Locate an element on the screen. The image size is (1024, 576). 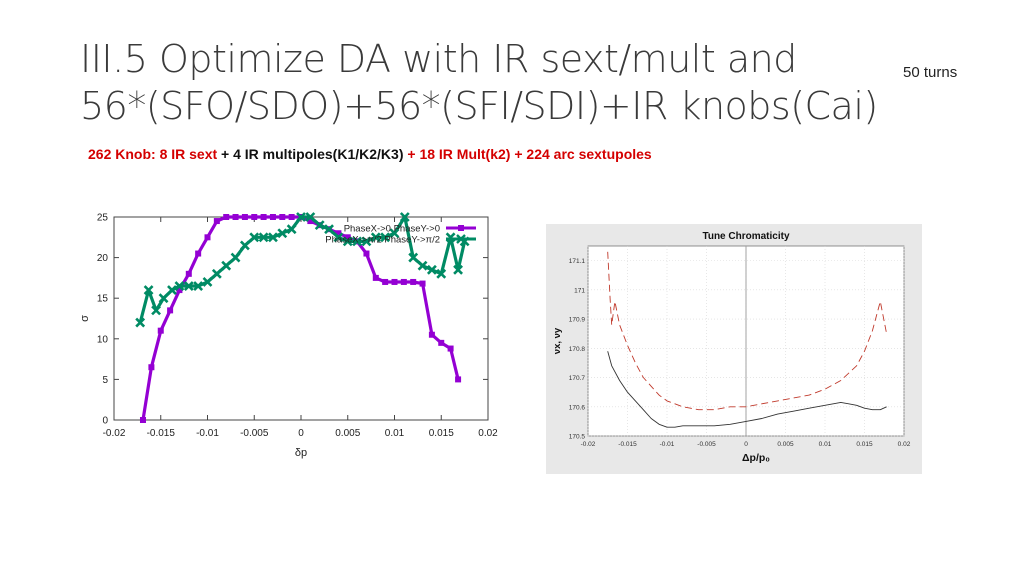
slide-title-line-2: 56*(SFO/SDO)+56*(SFI/SDI)+IR knobs(Cai) is located at coordinates (479, 106).